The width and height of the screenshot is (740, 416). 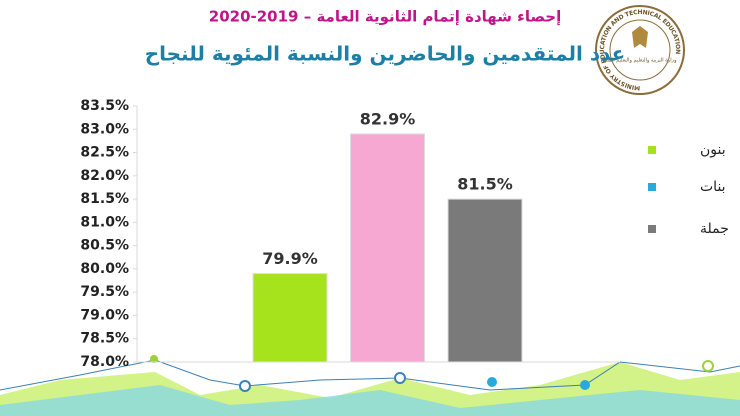 I want to click on y-tick-label: 78.0%, so click(x=104, y=362).